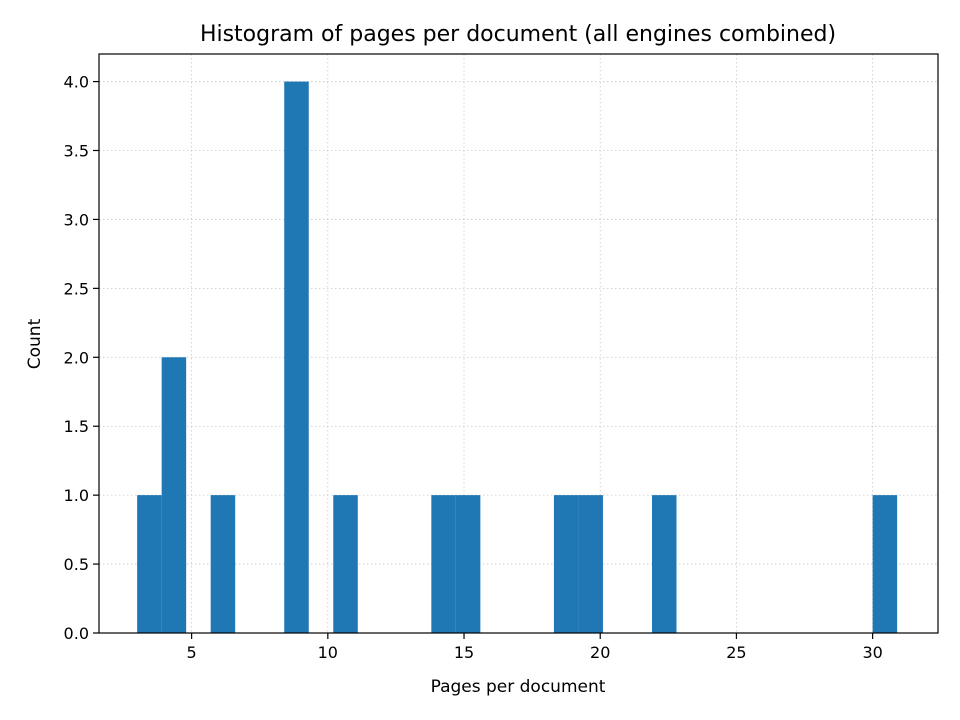 The height and width of the screenshot is (720, 960). What do you see at coordinates (328, 652) in the screenshot?
I see `x-tick-label: 10` at bounding box center [328, 652].